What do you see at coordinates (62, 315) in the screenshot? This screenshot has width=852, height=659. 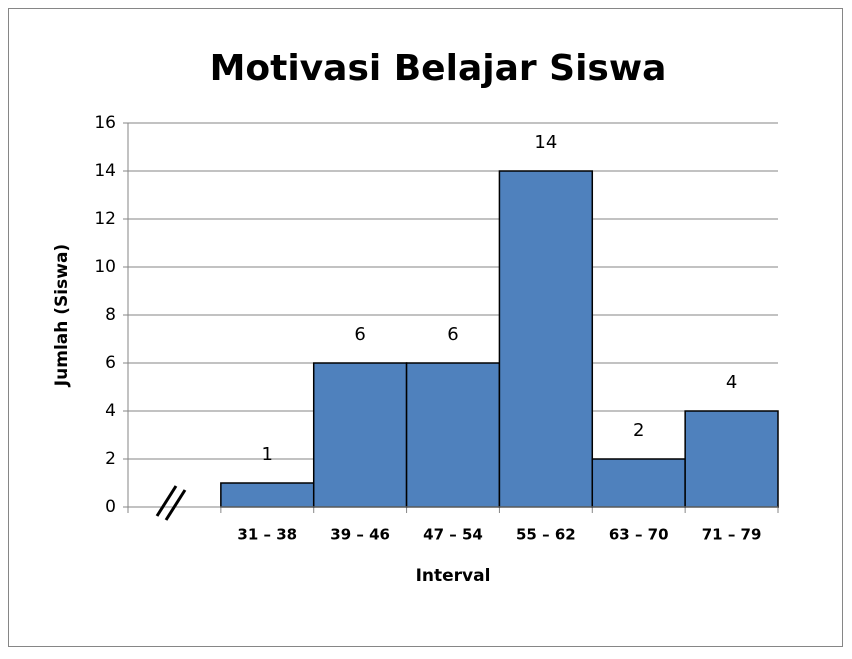 I see `y-axis-label: Jumlah (Siswa)` at bounding box center [62, 315].